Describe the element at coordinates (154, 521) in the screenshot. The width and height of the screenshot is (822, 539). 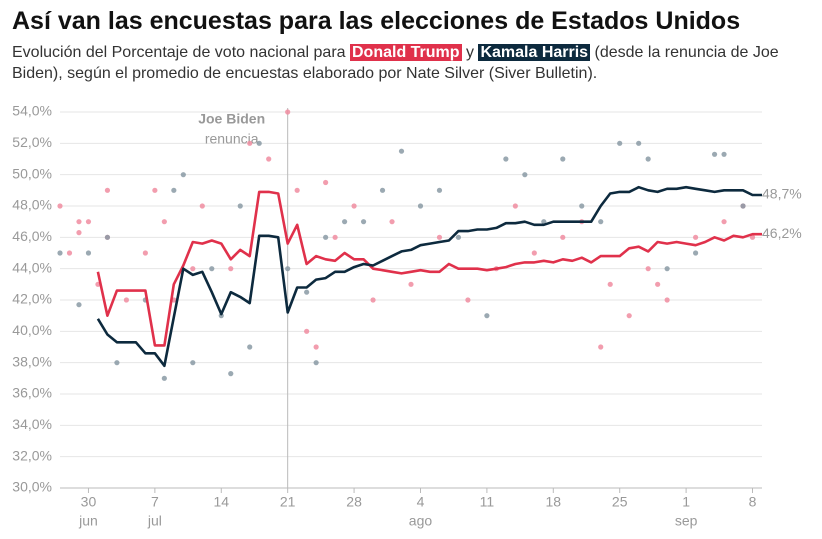
I see `month-label: jul` at that location.